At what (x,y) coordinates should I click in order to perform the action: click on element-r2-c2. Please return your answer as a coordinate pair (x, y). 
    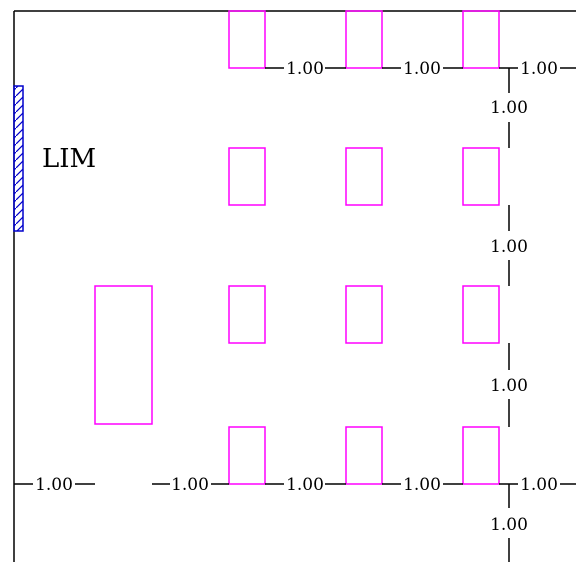
    Looking at the image, I should click on (364, 176).